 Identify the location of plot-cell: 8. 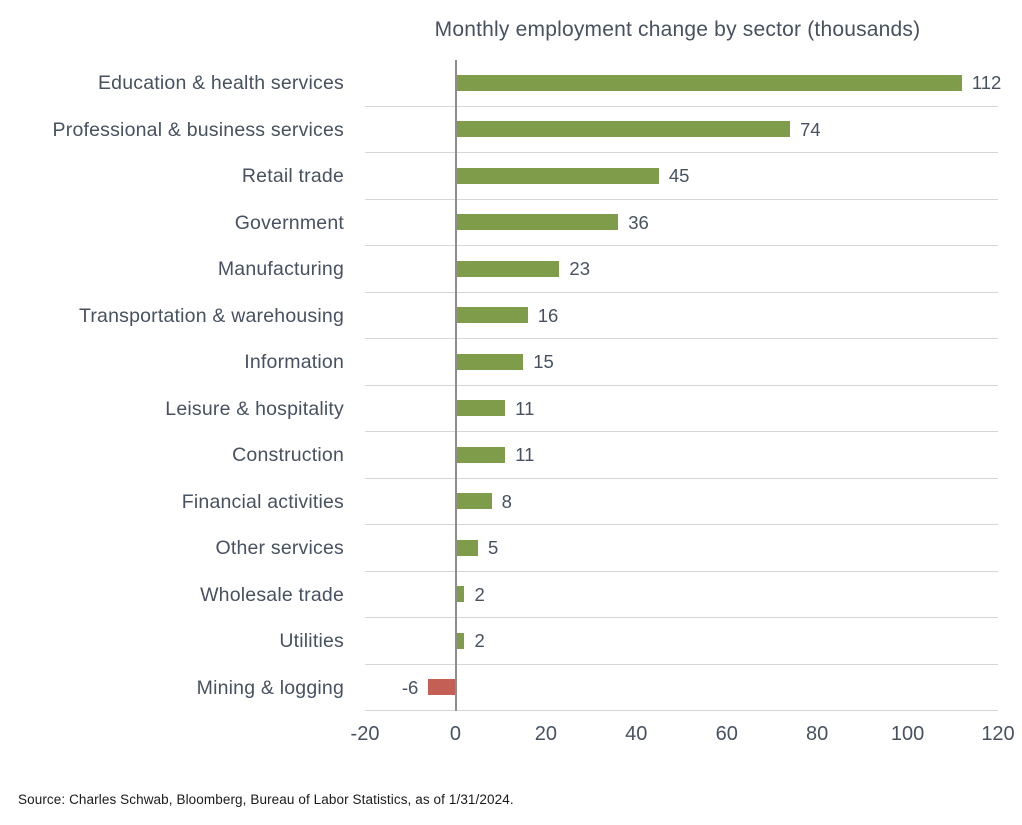
(681, 502).